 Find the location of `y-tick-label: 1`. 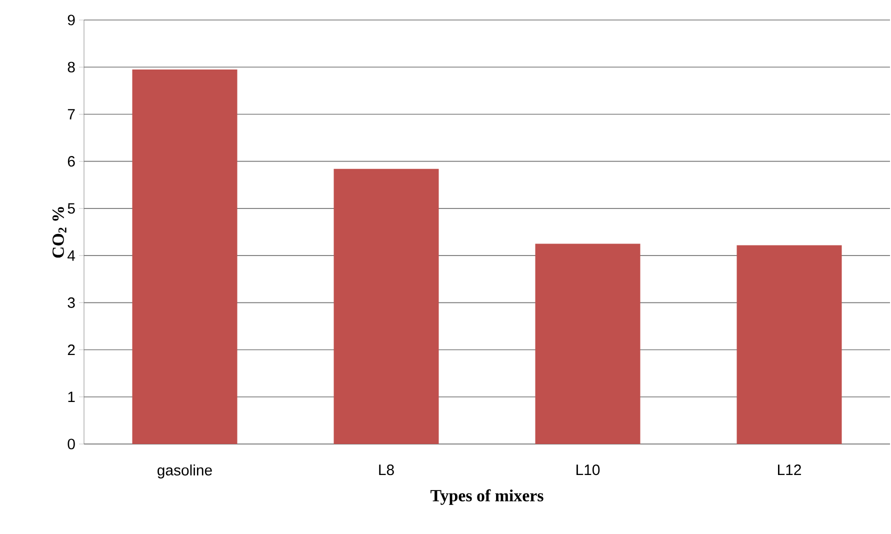

y-tick-label: 1 is located at coordinates (71, 397).